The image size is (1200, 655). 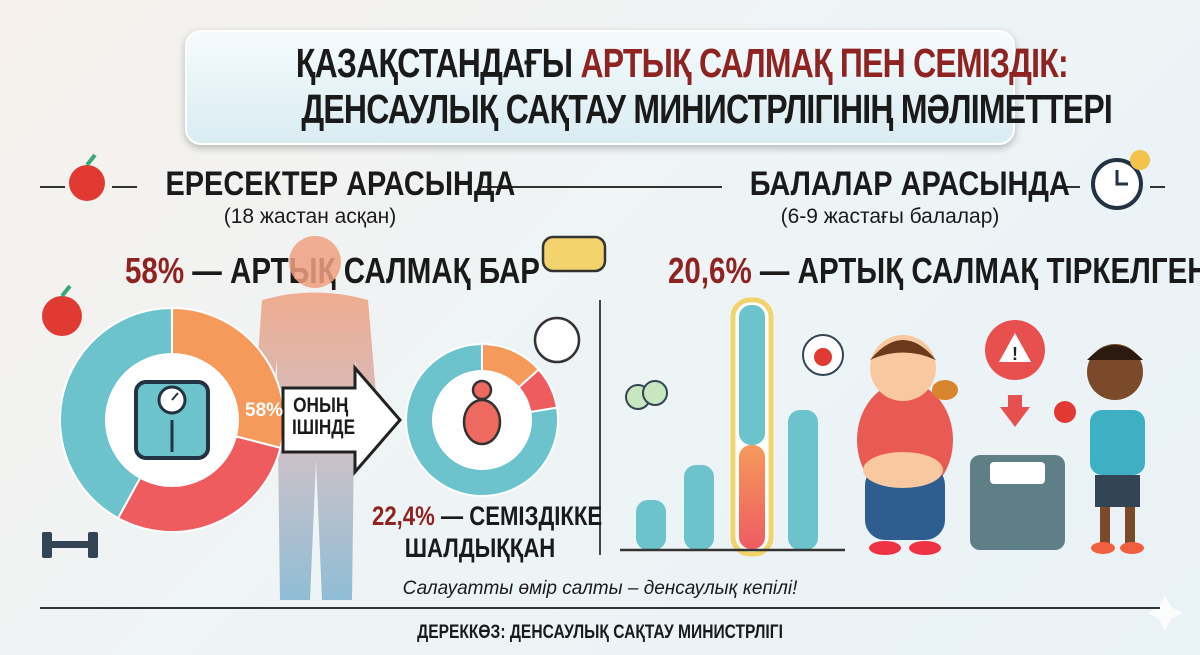 I want to click on donut-percent-label: 58%, so click(x=264, y=410).